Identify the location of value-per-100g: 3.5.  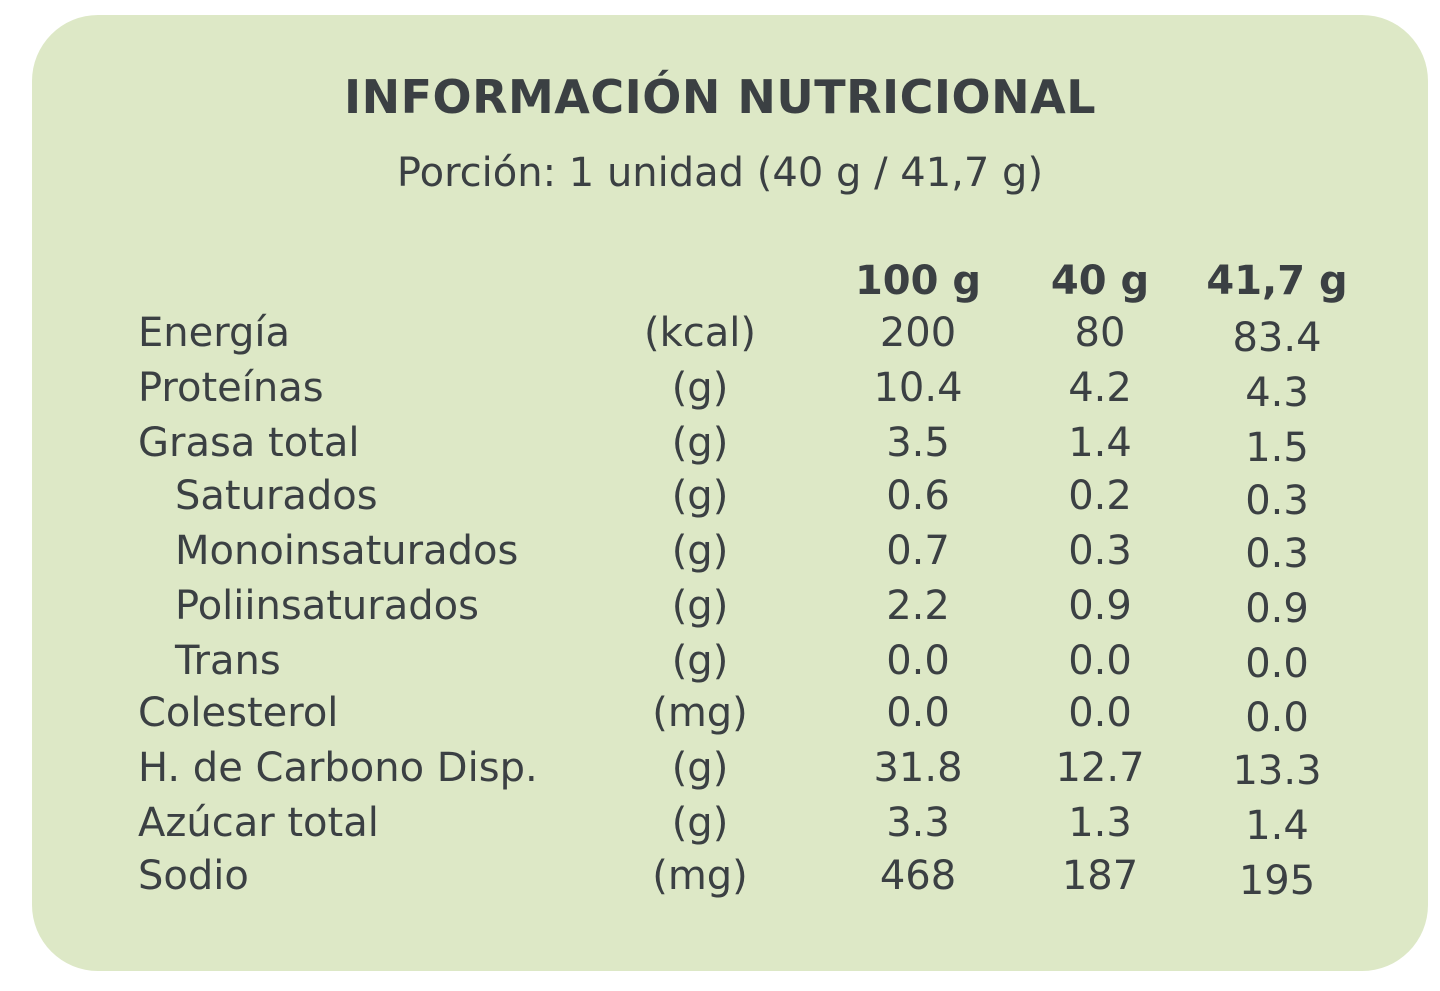
(918, 443).